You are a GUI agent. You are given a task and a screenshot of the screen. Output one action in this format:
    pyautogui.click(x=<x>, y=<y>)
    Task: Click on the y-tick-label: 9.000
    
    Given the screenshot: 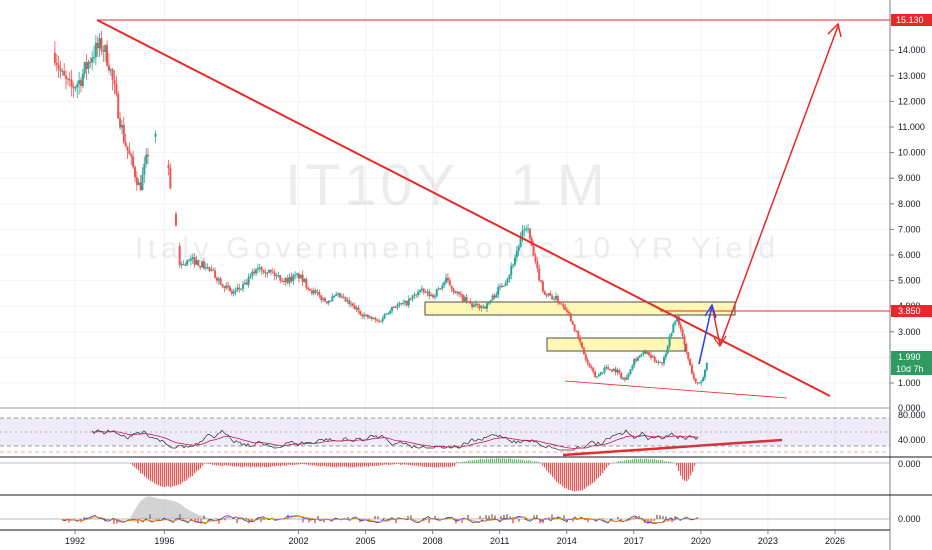 What is the action you would take?
    pyautogui.click(x=909, y=178)
    